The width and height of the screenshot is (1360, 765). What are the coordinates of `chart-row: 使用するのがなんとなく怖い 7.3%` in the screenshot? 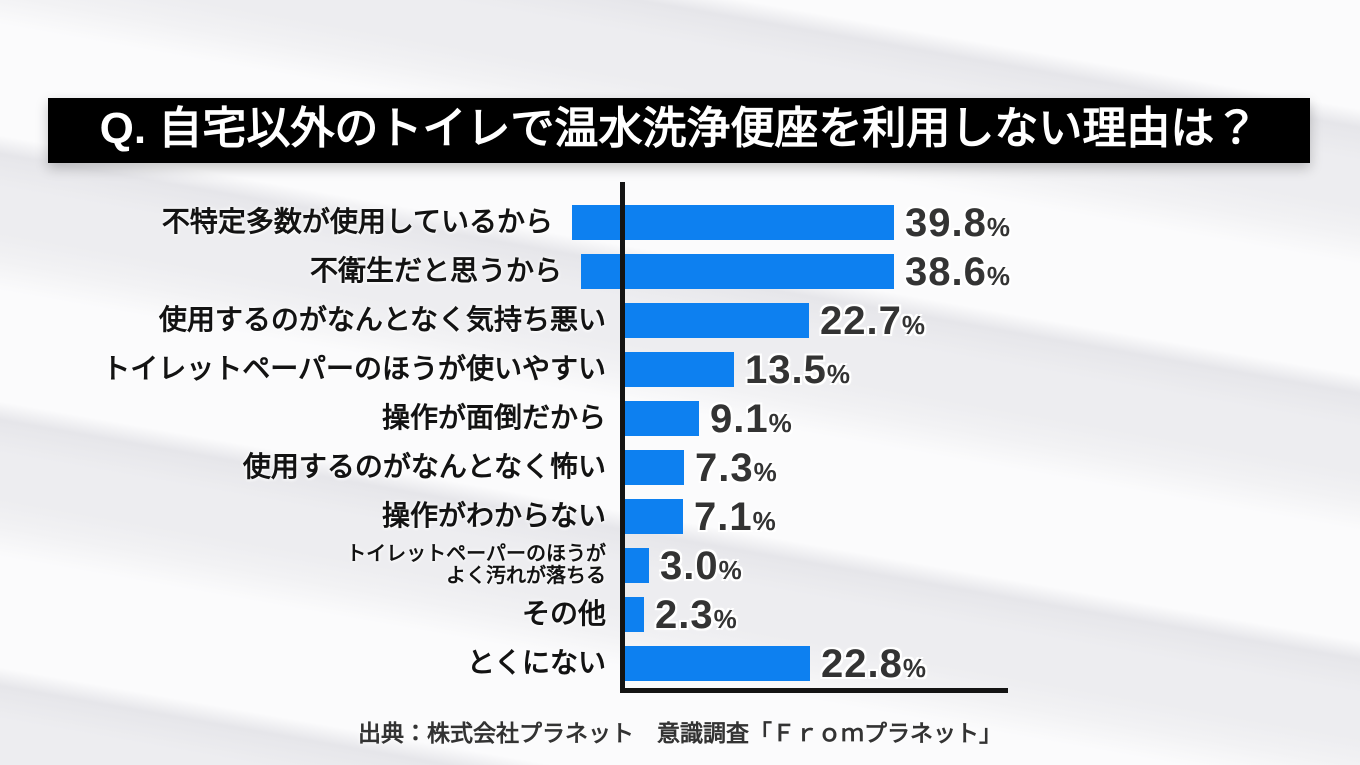 It's located at (530, 467).